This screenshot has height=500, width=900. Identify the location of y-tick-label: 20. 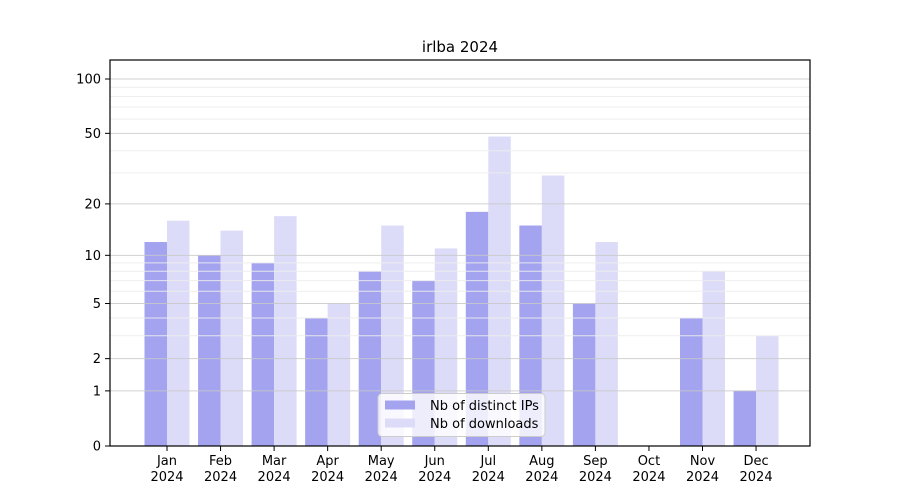
(92, 204).